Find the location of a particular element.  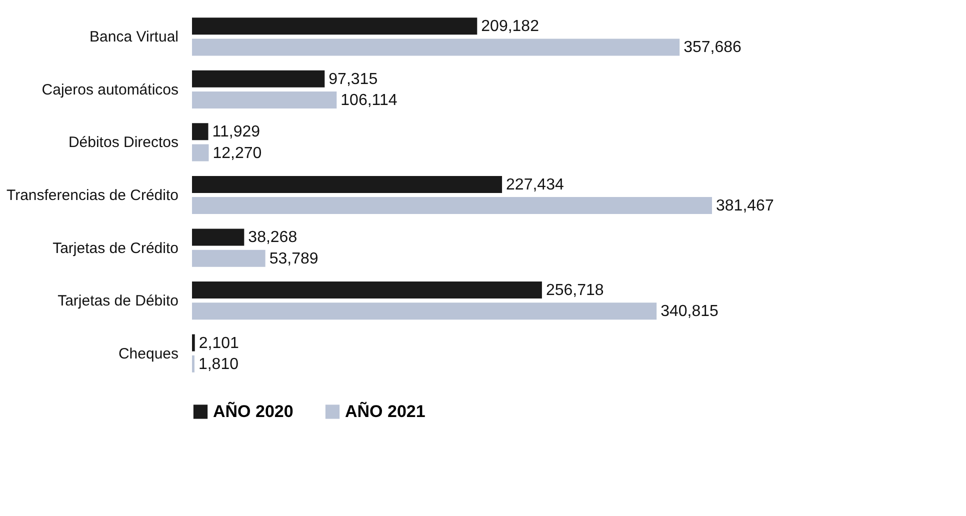

data-label: 11,929 is located at coordinates (236, 132).